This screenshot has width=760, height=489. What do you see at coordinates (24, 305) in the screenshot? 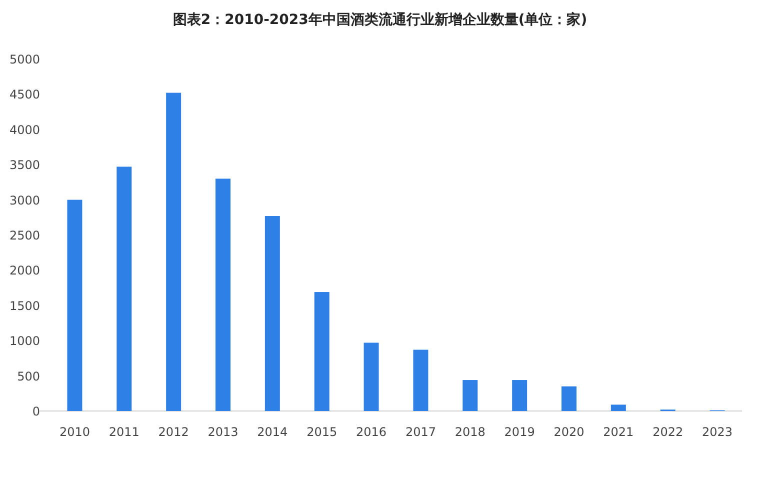
I see `y-tick-label: 1500` at bounding box center [24, 305].